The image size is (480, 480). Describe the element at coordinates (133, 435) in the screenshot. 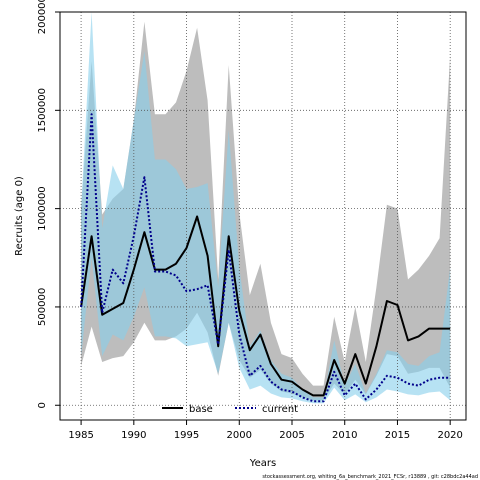

I see `x-tick-label: 1990` at that location.